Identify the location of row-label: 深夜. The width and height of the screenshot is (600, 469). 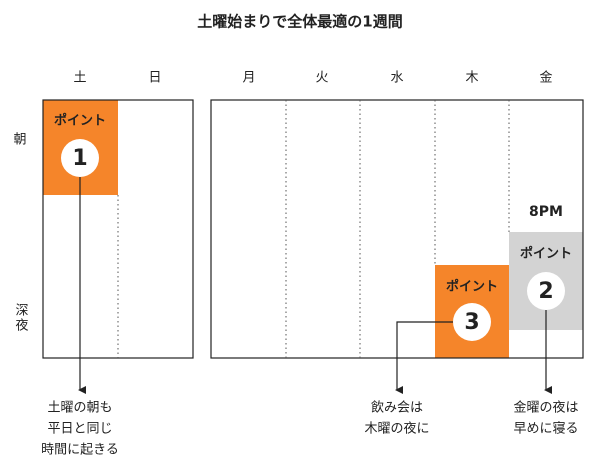
(21, 318).